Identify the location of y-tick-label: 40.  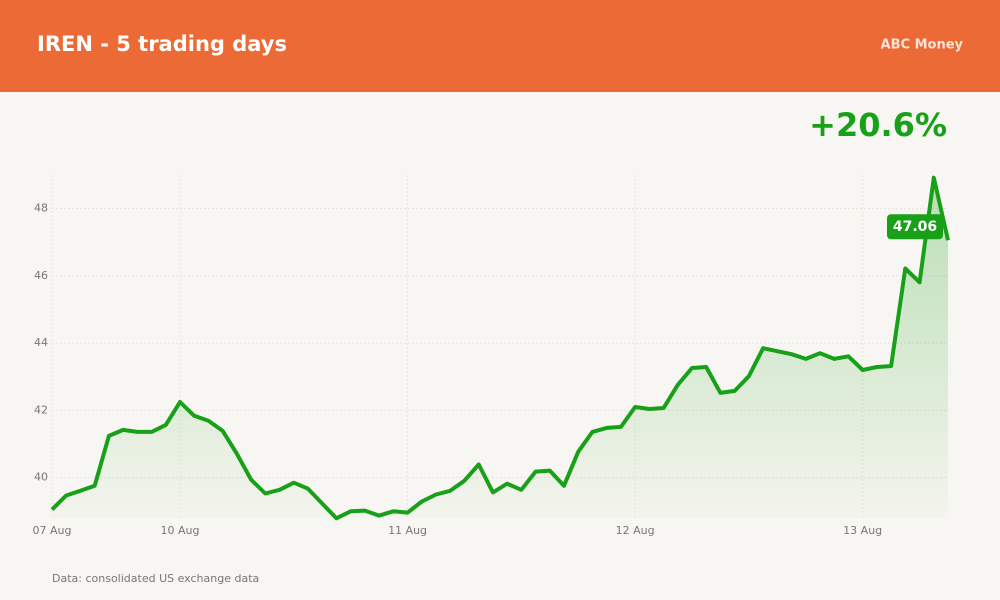
(41, 477).